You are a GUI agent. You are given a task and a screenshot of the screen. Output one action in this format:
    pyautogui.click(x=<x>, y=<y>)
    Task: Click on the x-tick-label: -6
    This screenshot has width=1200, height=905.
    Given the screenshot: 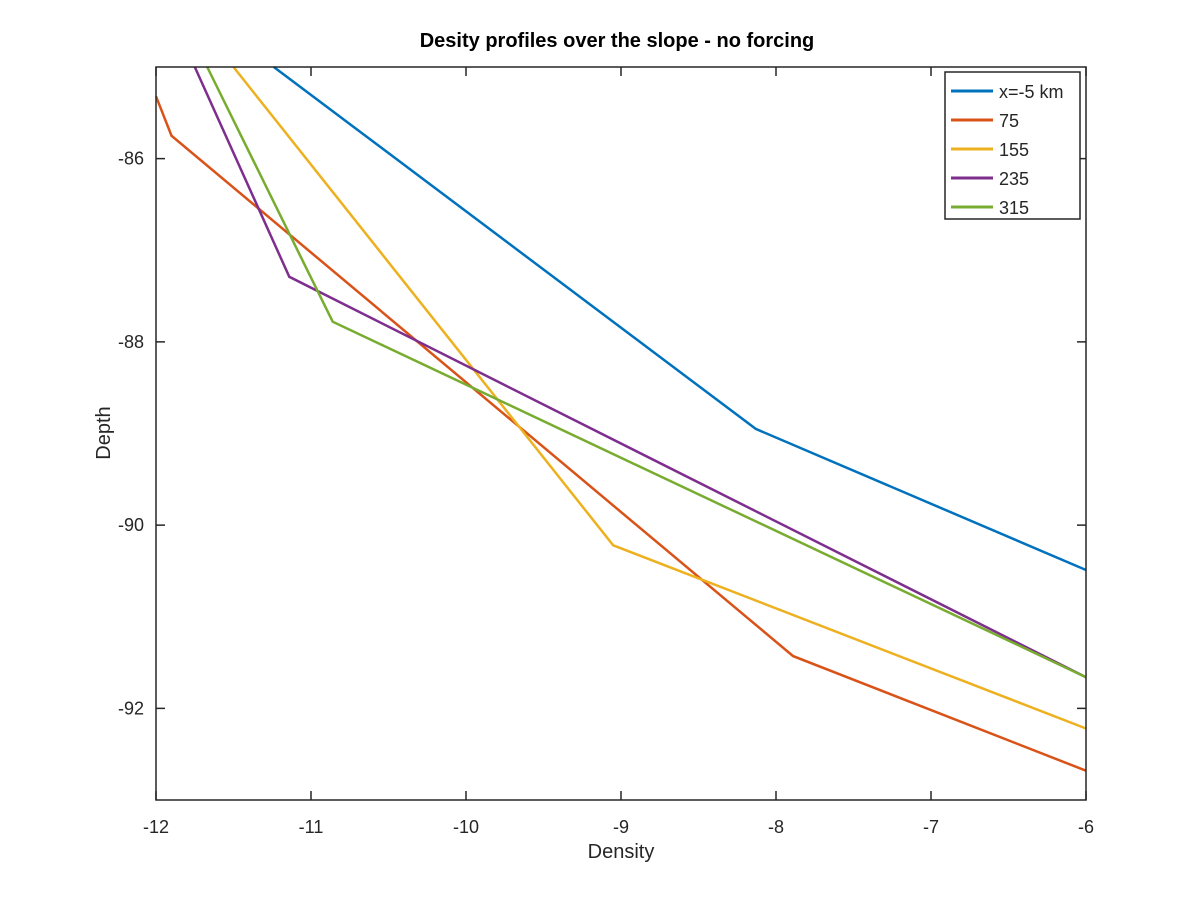 What is the action you would take?
    pyautogui.click(x=1086, y=827)
    